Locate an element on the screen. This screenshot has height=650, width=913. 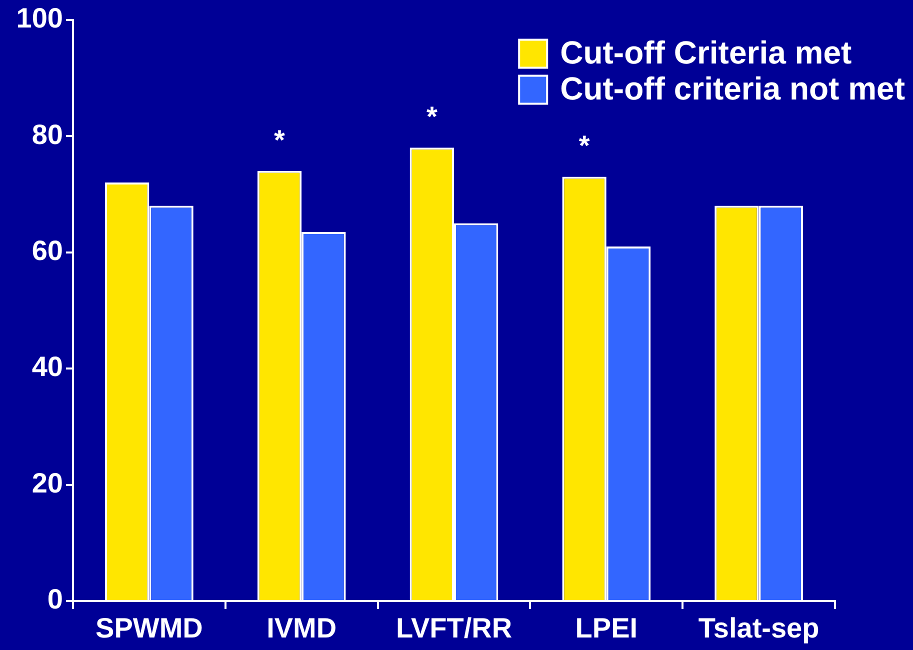
legend-label: Cut-off criteria not met is located at coordinates (733, 88).